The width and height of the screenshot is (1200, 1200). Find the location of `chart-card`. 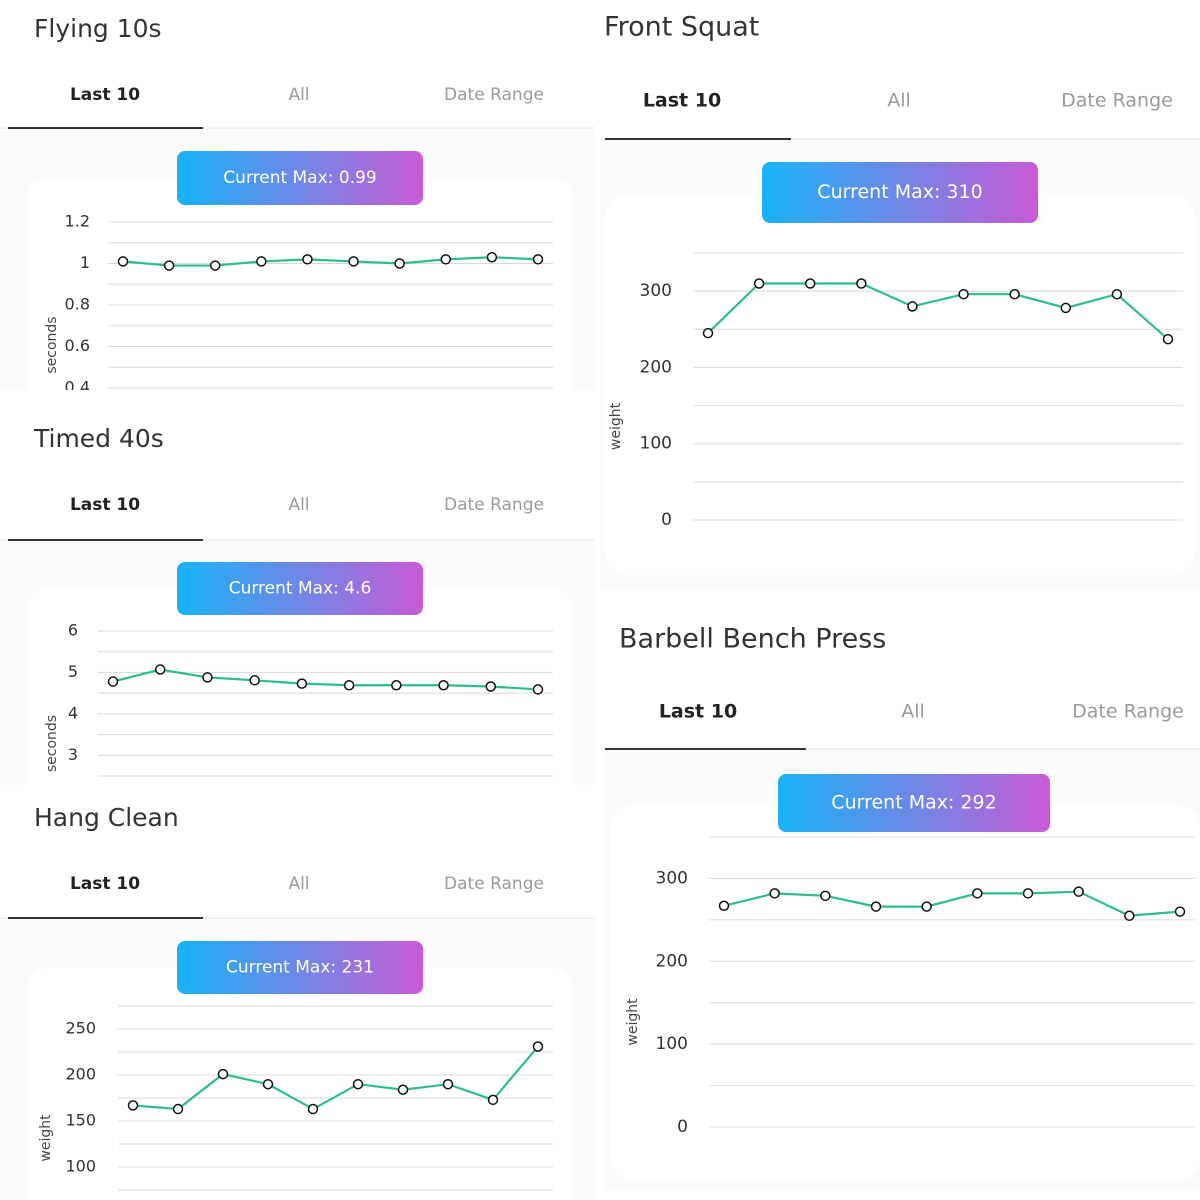

chart-card is located at coordinates (300, 1084).